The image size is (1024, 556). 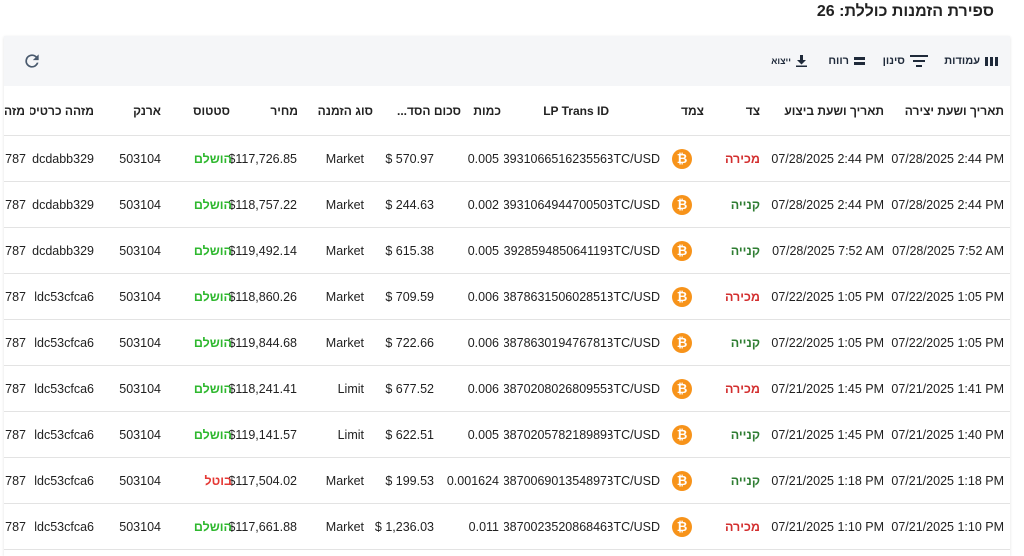 I want to click on header-wallet: ארנק, so click(x=147, y=110).